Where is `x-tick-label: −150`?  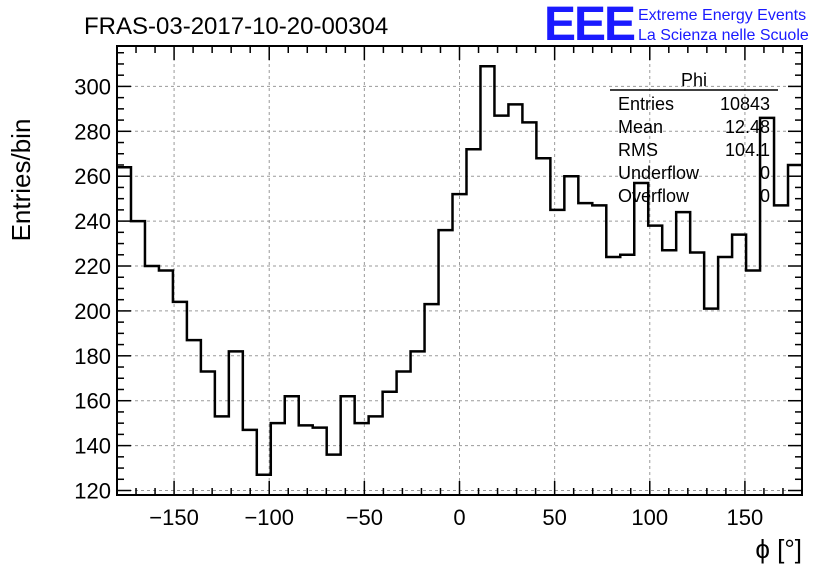 x-tick-label: −150 is located at coordinates (174, 517).